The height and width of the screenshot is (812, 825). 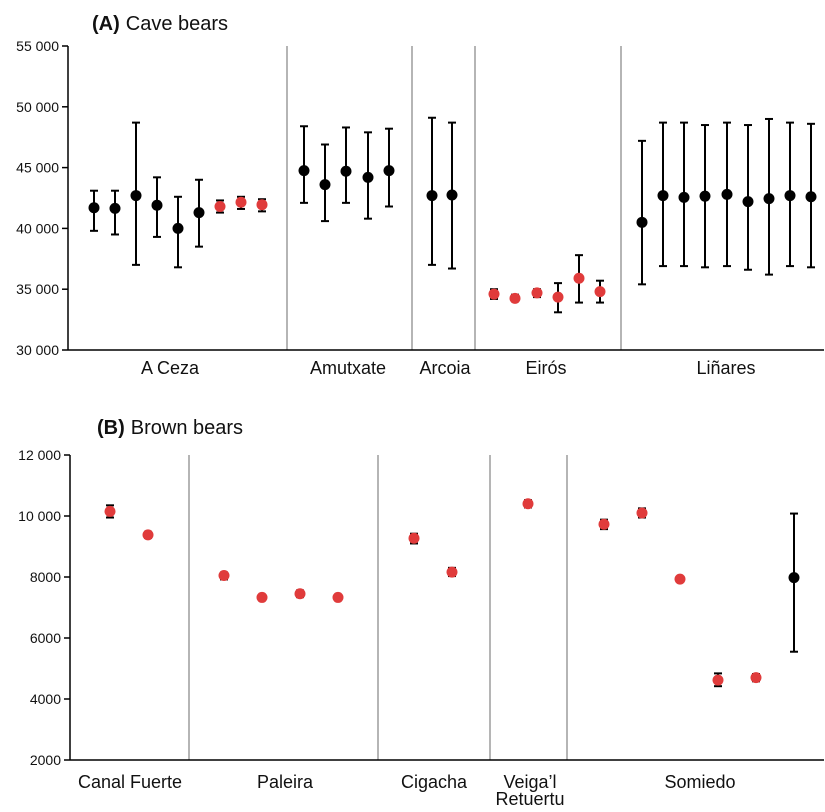 What do you see at coordinates (348, 368) in the screenshot?
I see `panel-a-group-label: Amutxate` at bounding box center [348, 368].